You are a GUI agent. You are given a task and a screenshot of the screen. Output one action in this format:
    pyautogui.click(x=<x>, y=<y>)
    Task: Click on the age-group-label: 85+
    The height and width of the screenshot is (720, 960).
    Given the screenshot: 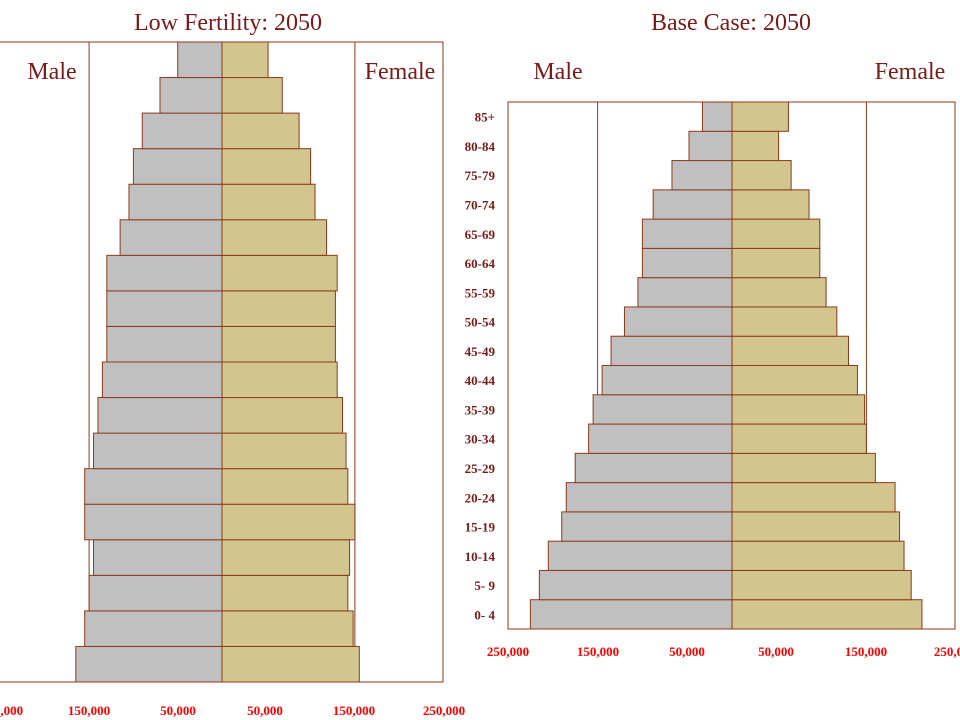 What is the action you would take?
    pyautogui.click(x=485, y=117)
    